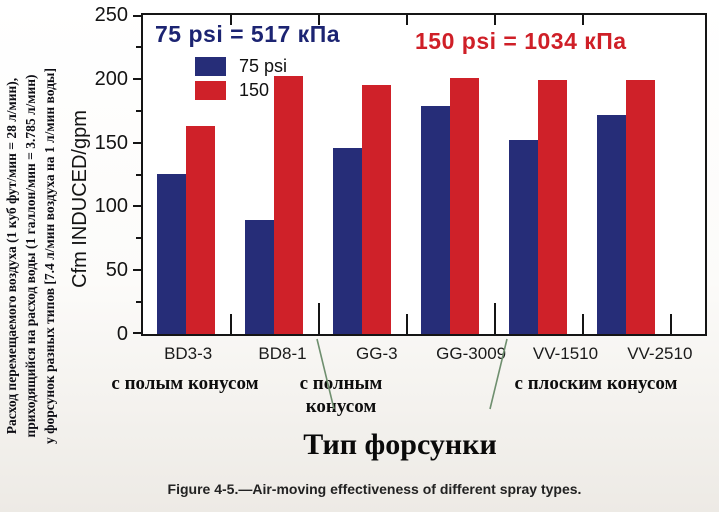 This screenshot has height=512, width=719. I want to click on group-label-hollow-cone: с полым конусом, so click(185, 383).